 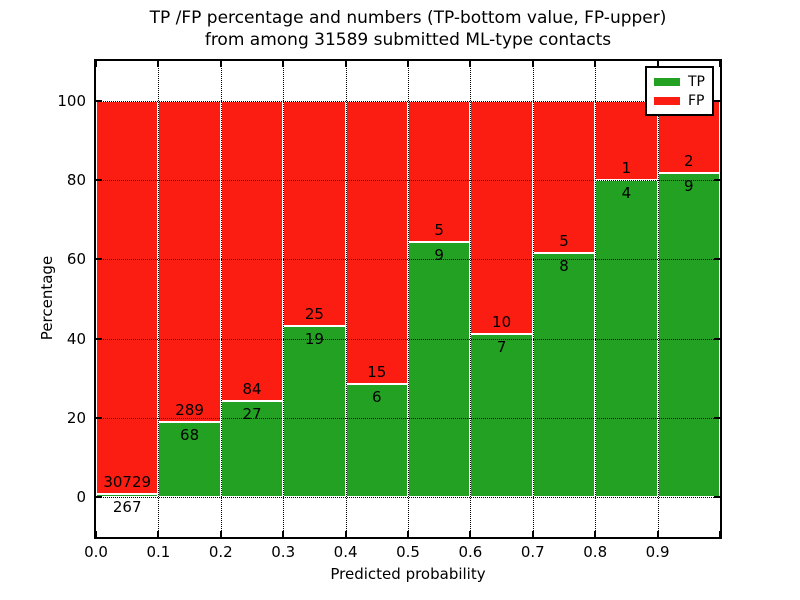 What do you see at coordinates (76, 338) in the screenshot?
I see `y-tick-label: 40` at bounding box center [76, 338].